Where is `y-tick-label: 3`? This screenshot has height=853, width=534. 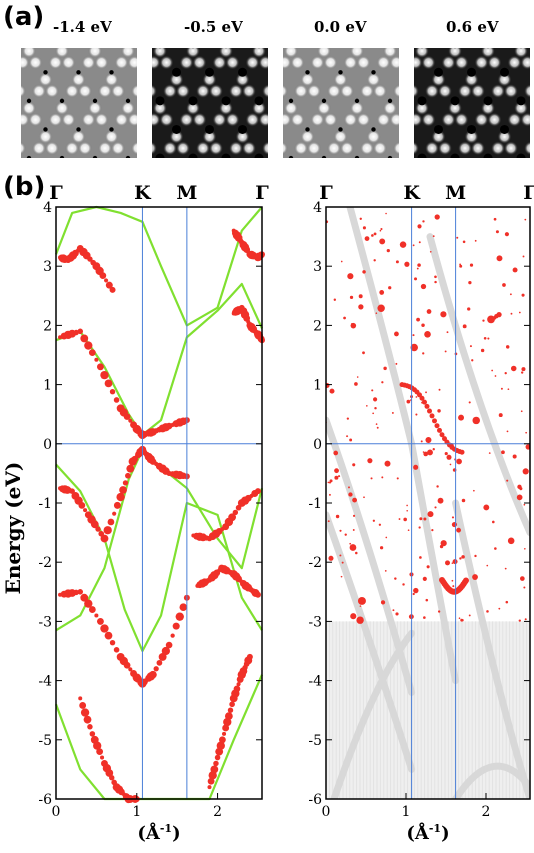 y-tick-label: 3 is located at coordinates (317, 267).